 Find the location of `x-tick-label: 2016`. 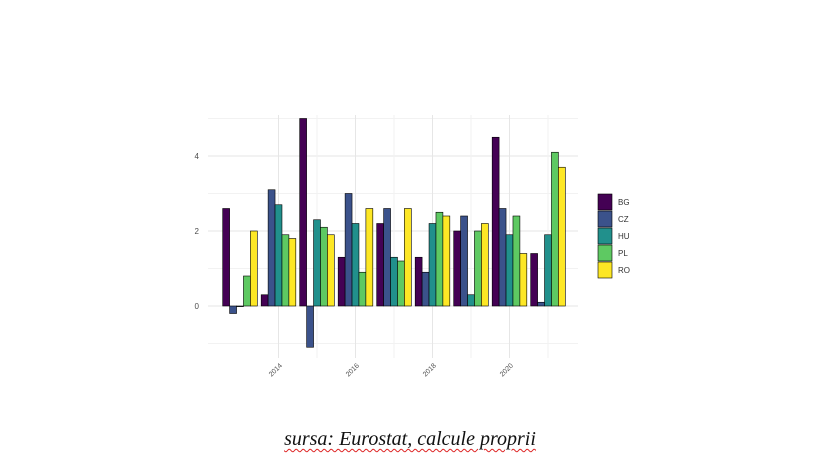

x-tick-label: 2016 is located at coordinates (353, 370).